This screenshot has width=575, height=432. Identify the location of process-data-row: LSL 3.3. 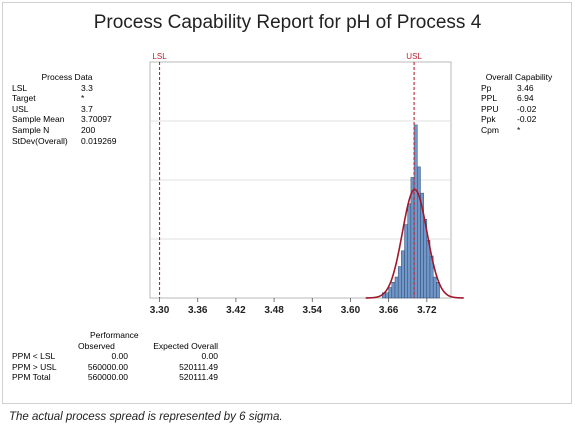
(67, 88).